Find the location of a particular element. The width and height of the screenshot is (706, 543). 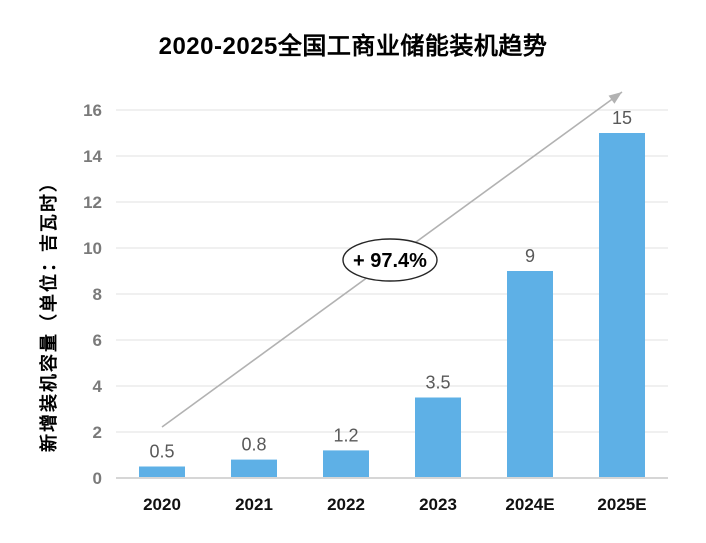

bar-value-label-2022: 1.2 is located at coordinates (345, 435).